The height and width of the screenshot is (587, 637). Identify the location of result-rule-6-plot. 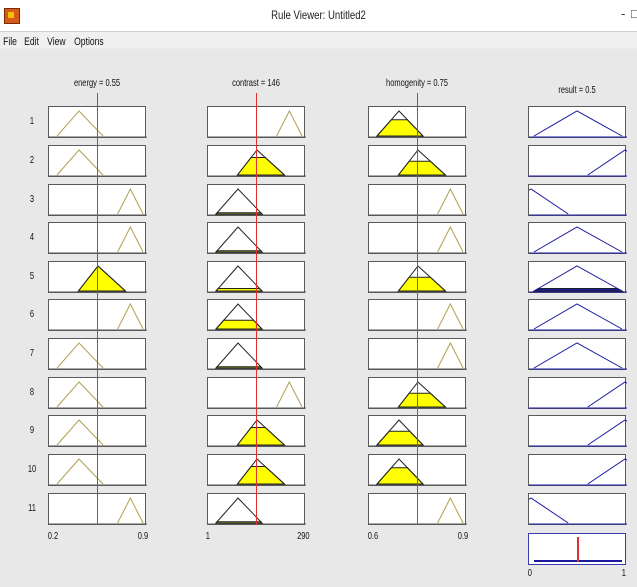
(577, 315).